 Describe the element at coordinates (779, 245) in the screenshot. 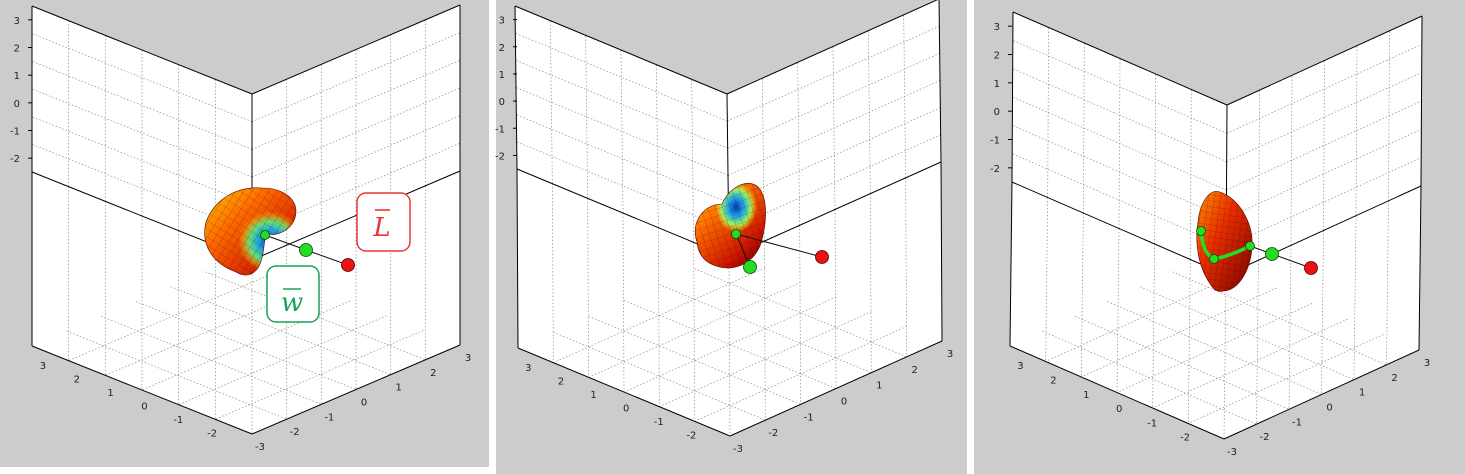

I see `vector-line-2a` at that location.